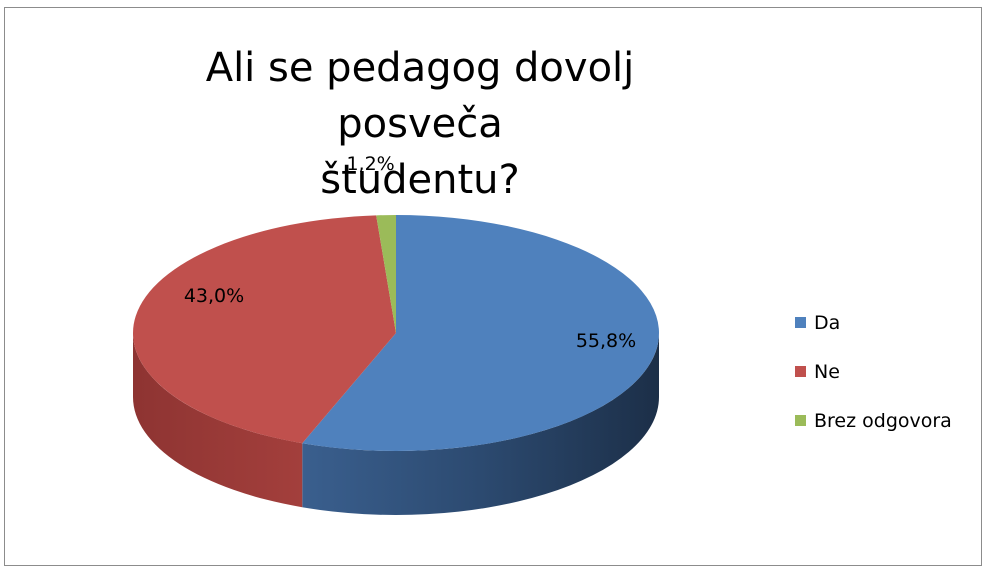 The image size is (987, 569). Describe the element at coordinates (218, 420) in the screenshot. I see `pie-side-ne` at that location.